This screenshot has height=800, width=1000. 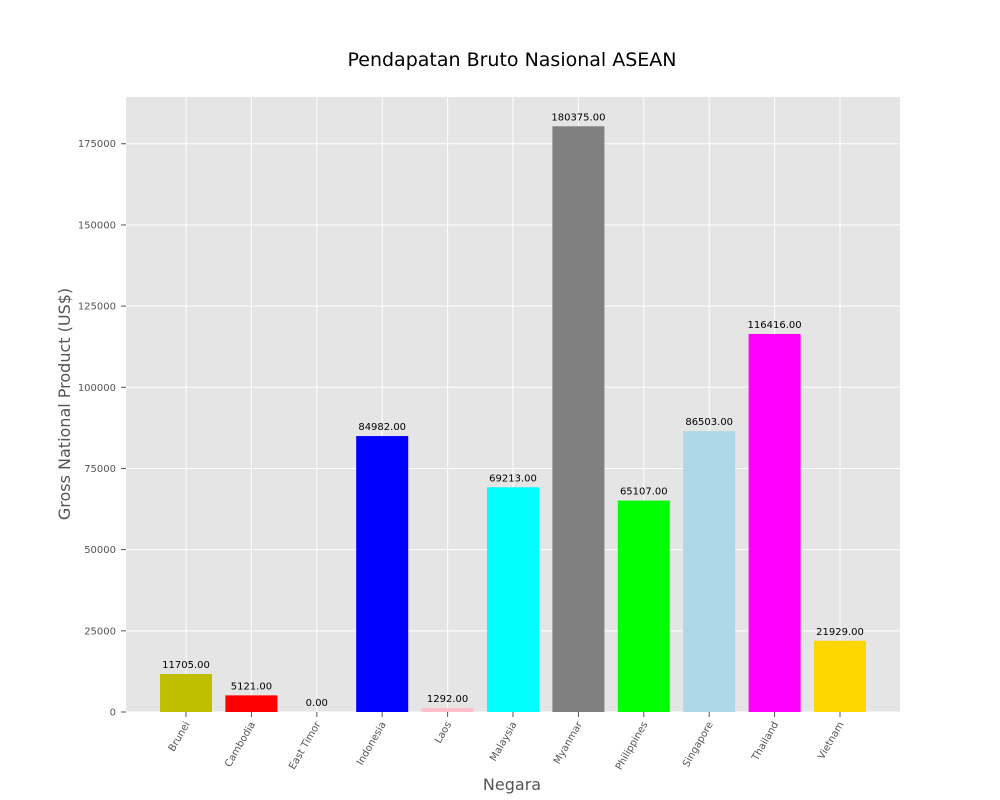 I want to click on y-tick-label: 150000, so click(x=97, y=225).